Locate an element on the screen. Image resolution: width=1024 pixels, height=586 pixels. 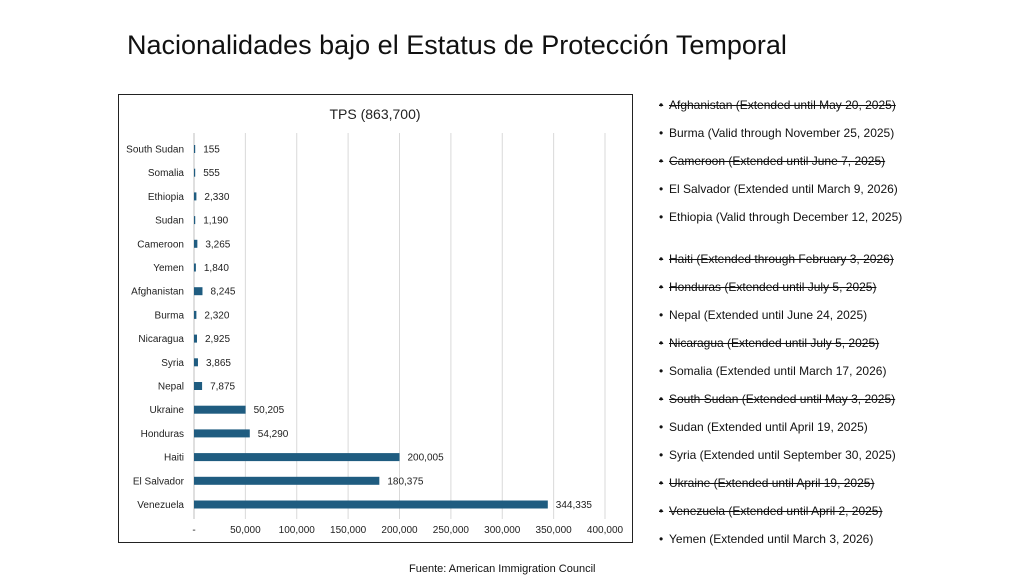
category-label: Venezuela is located at coordinates (160, 505).